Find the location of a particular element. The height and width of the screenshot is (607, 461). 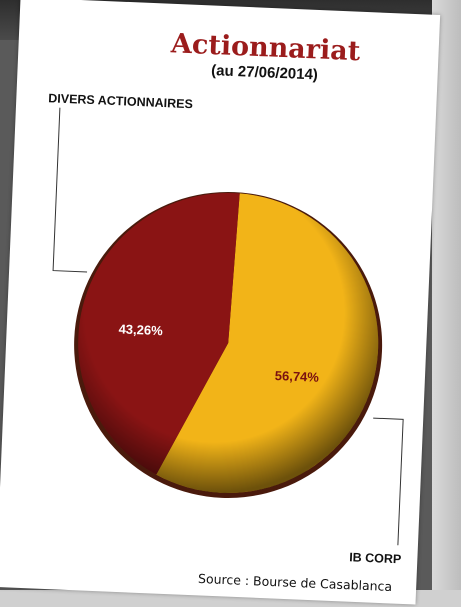

background-strip-right is located at coordinates (446, 303).